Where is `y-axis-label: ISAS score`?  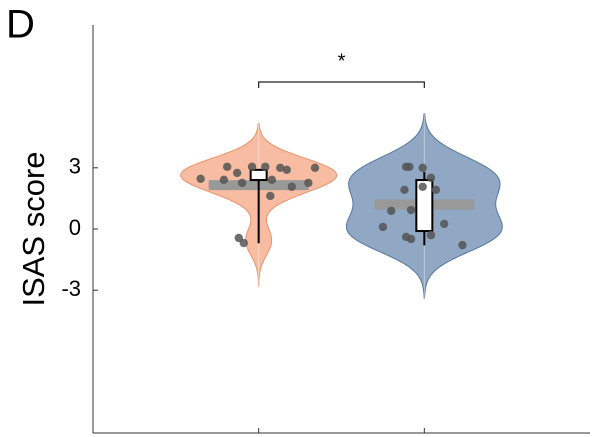
y-axis-label: ISAS score is located at coordinates (33, 228).